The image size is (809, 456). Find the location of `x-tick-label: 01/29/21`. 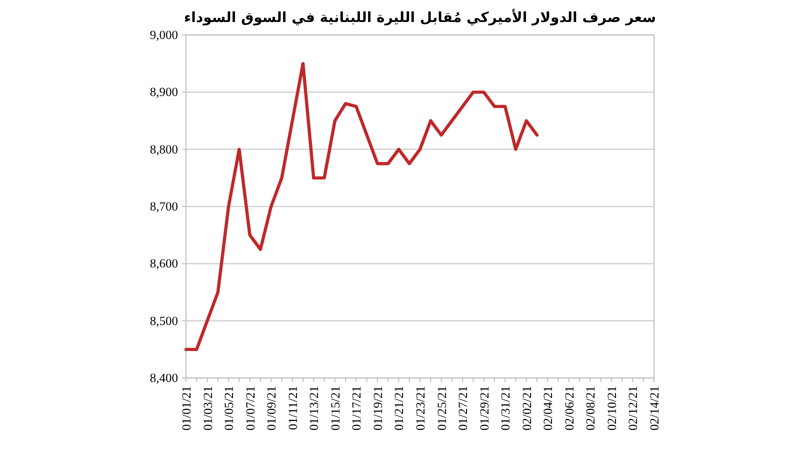

x-tick-label: 01/29/21 is located at coordinates (484, 408).